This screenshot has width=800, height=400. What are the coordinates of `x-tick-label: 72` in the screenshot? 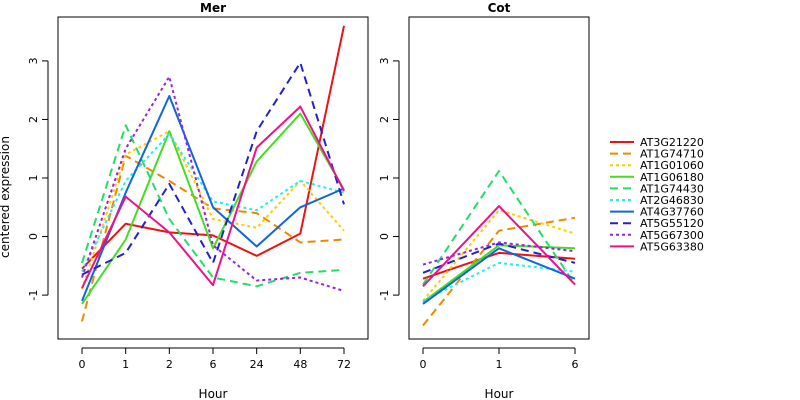 It's located at (344, 364).